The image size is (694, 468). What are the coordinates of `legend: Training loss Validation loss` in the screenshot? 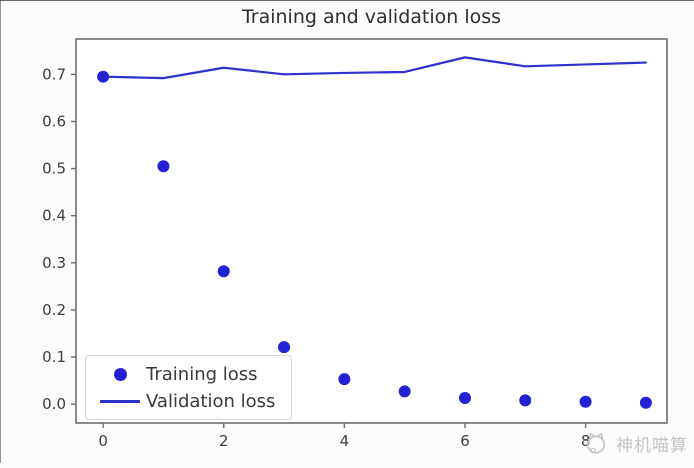 It's located at (189, 387).